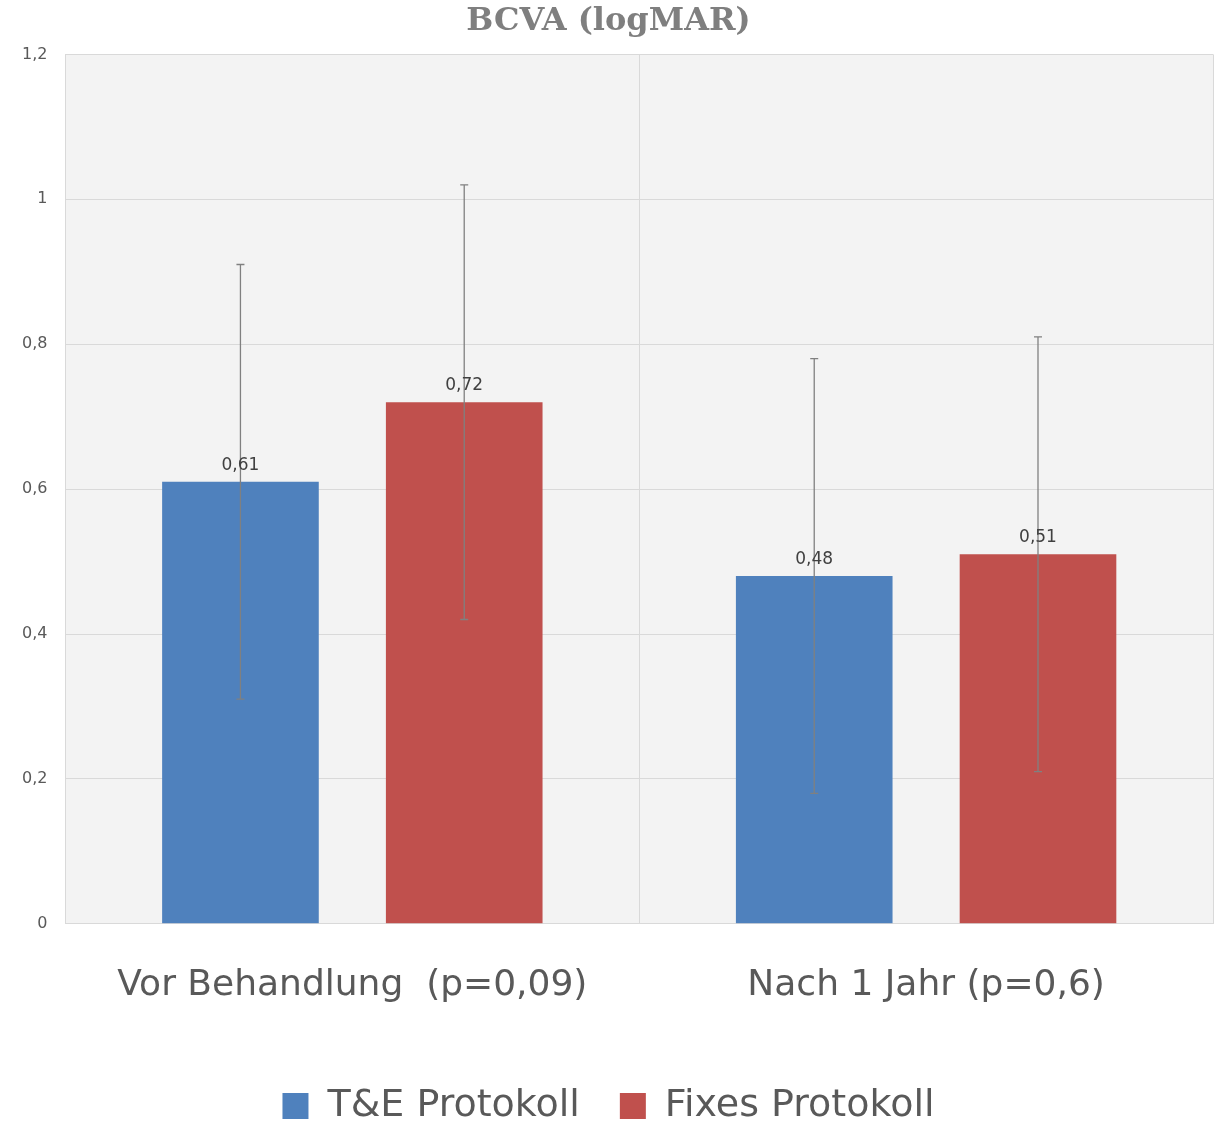 The width and height of the screenshot is (1215, 1139). I want to click on y-tick-label: 1, so click(42, 198).